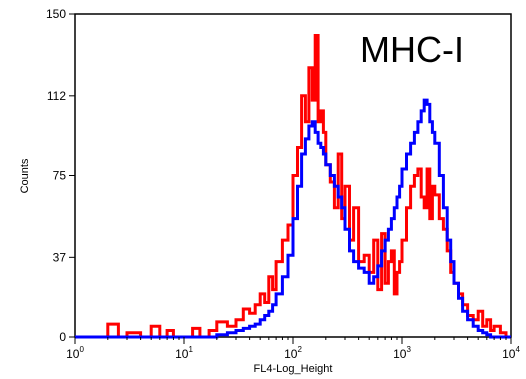  I want to click on x-tick-label: 10⁴, so click(511, 353).